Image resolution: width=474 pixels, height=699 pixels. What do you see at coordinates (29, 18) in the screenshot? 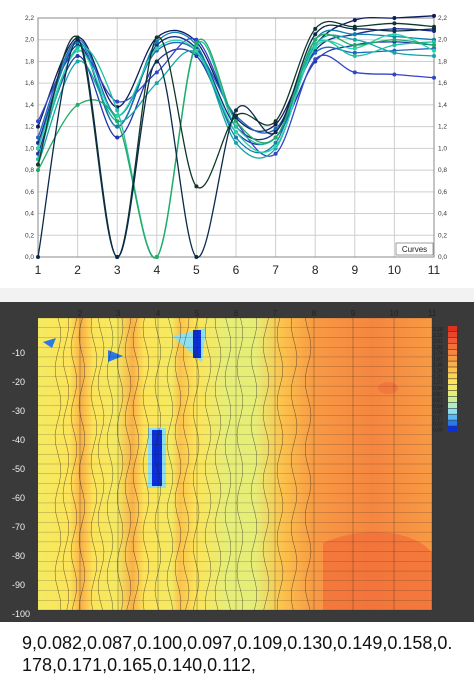
I see `y-tick-label-left: 2,2` at bounding box center [29, 18].